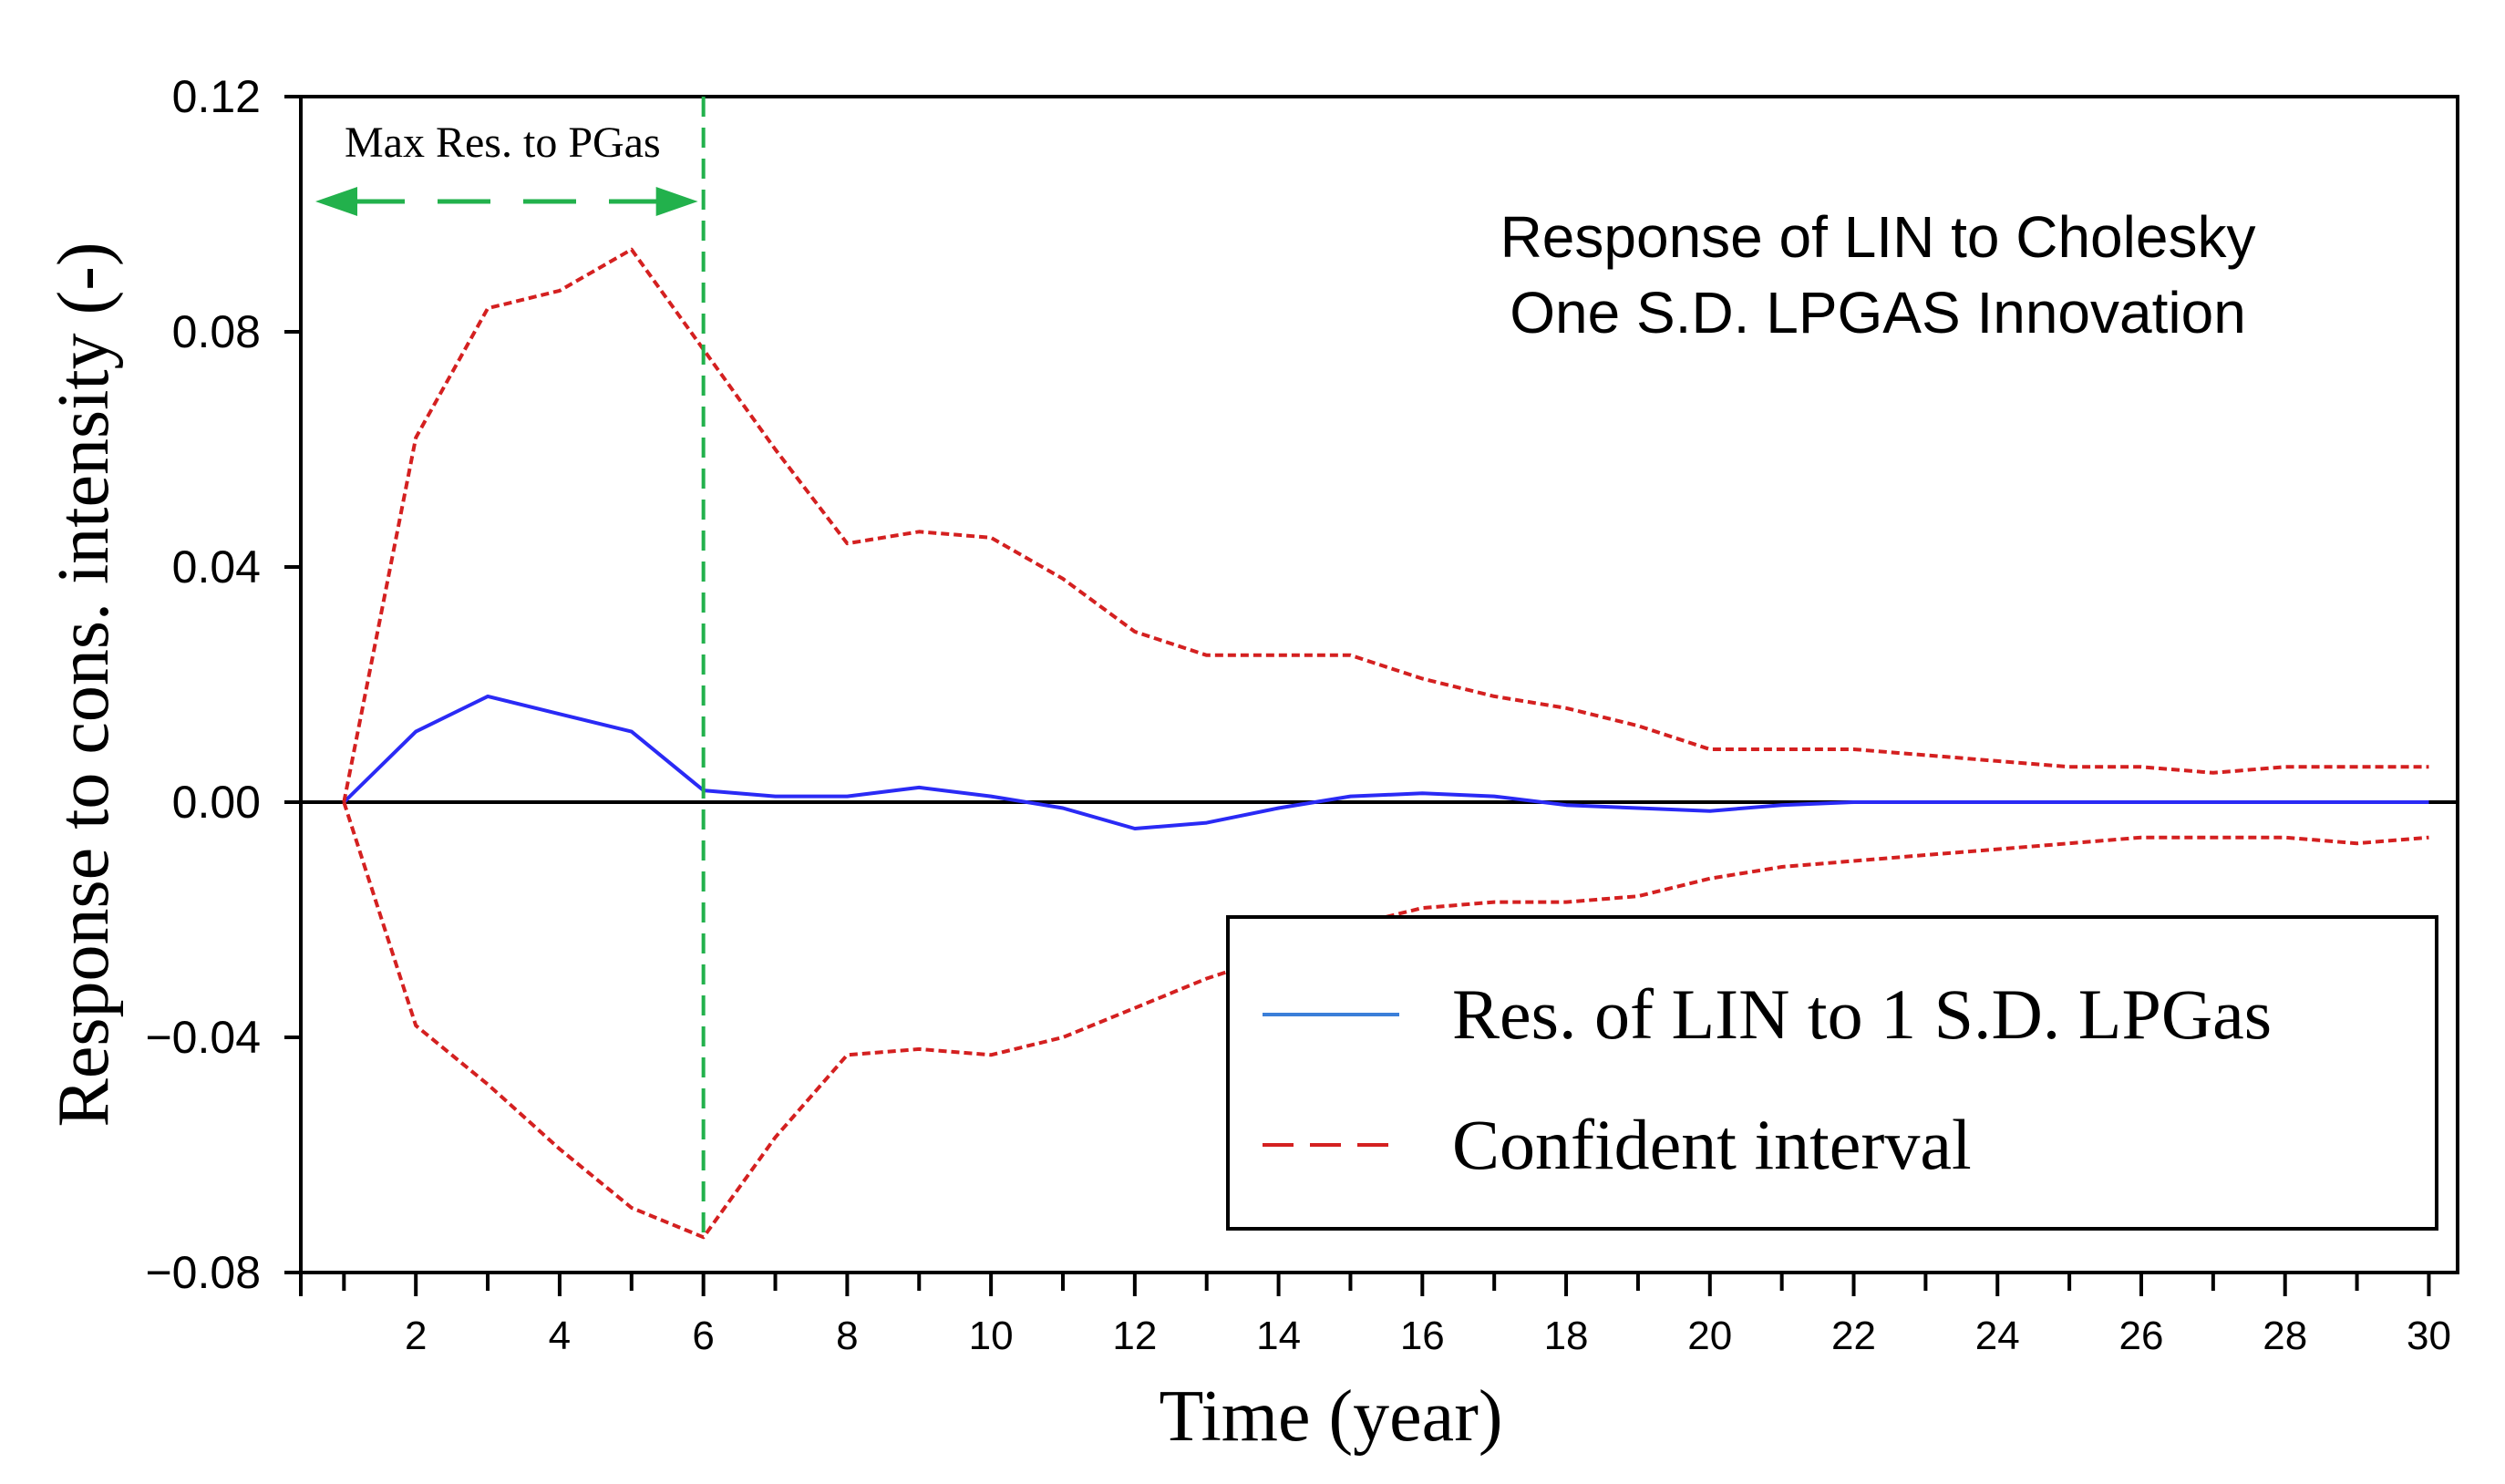 The width and height of the screenshot is (2505, 1484). I want to click on x-tick-label: 28, so click(2285, 1336).